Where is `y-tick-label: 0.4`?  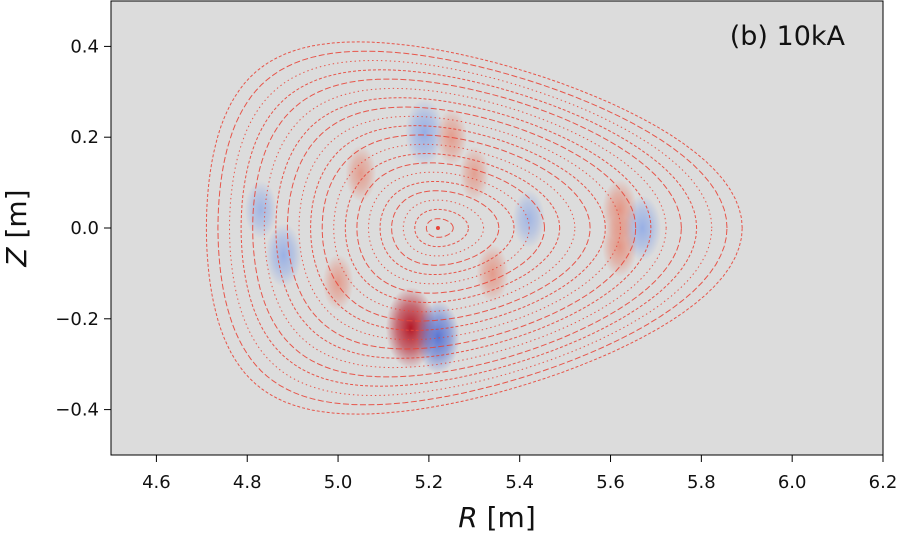
y-tick-label: 0.4 is located at coordinates (84, 46).